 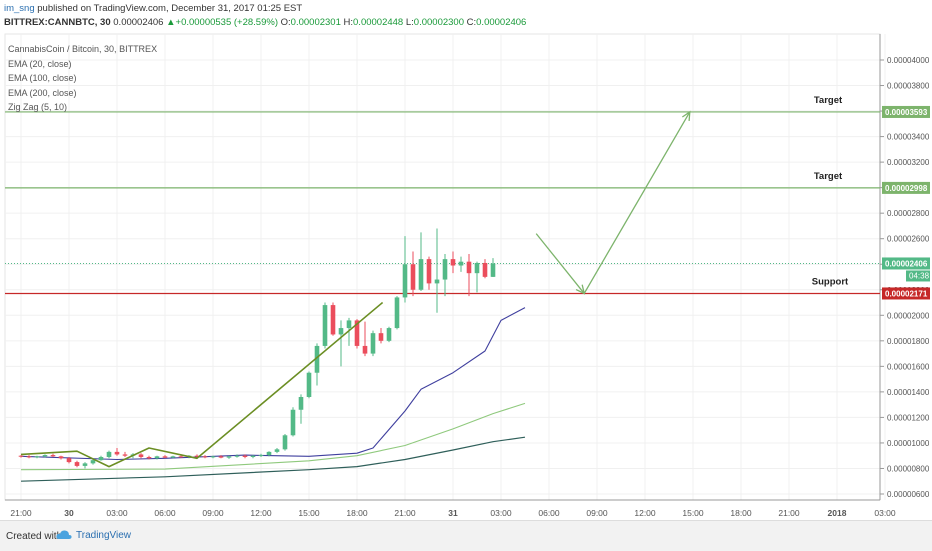 I want to click on y-tick-label: 0.00003200, so click(x=908, y=162).